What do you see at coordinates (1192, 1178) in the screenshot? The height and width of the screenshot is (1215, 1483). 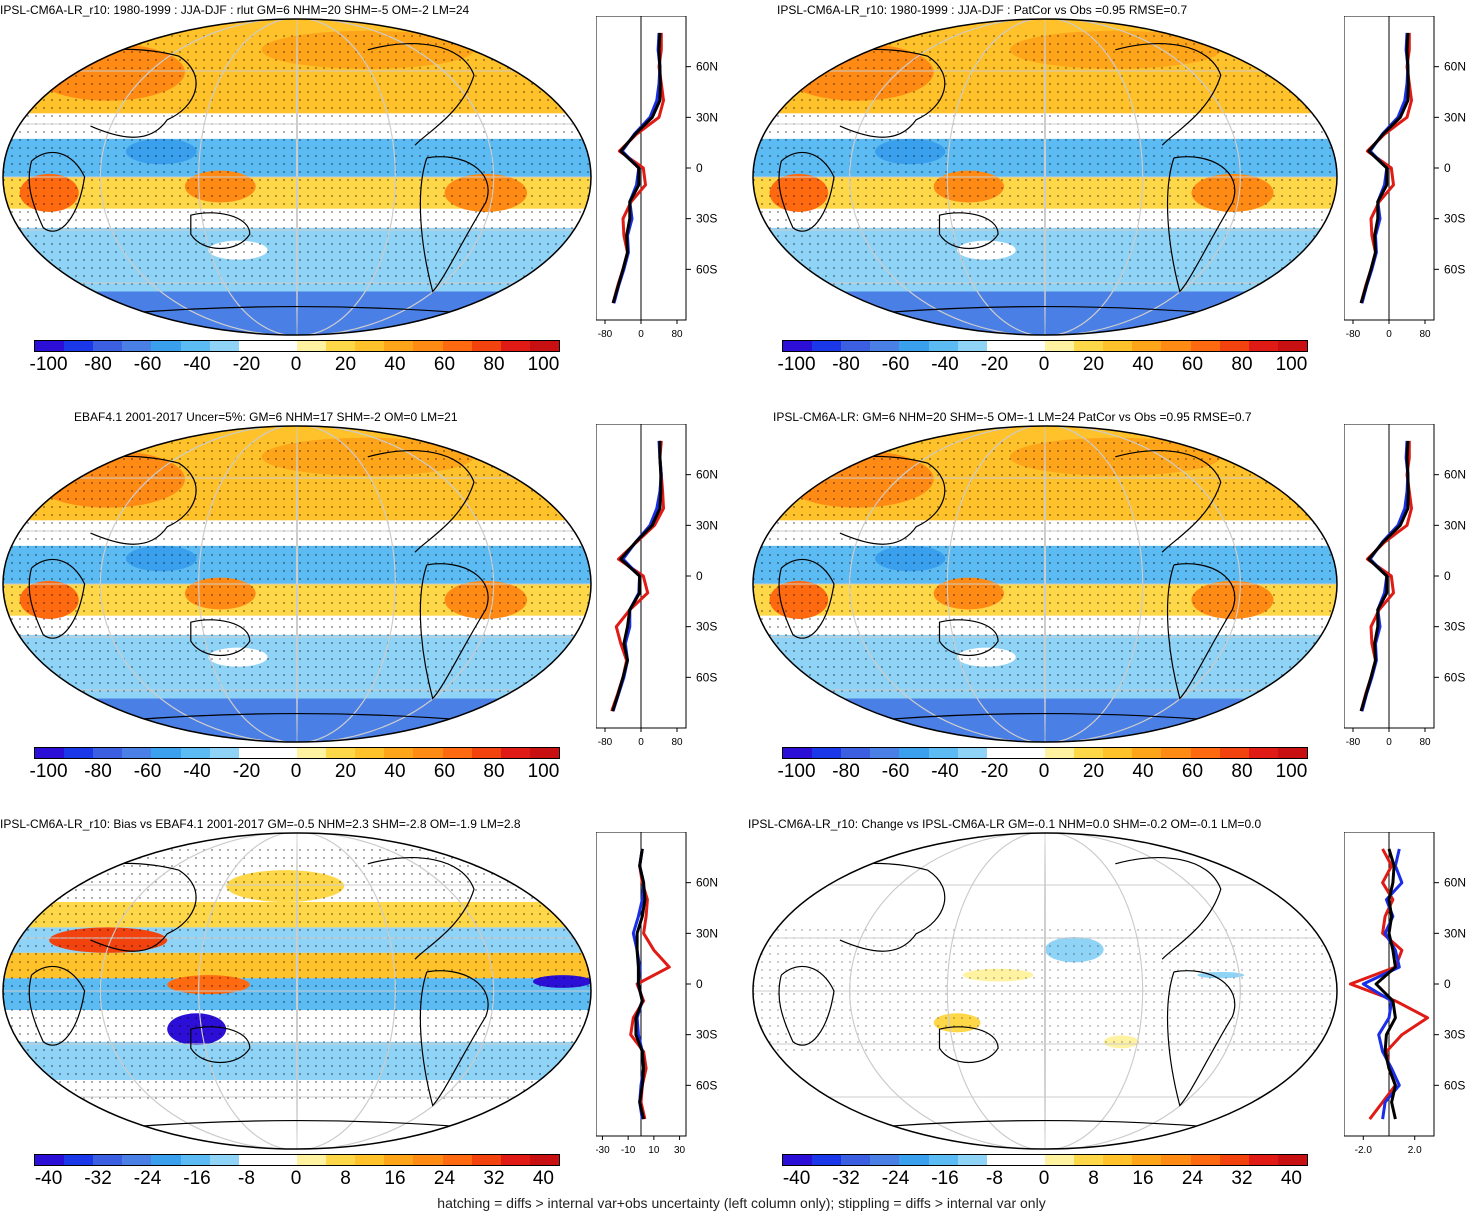 I see `colorbar-tick-label: 24` at bounding box center [1192, 1178].